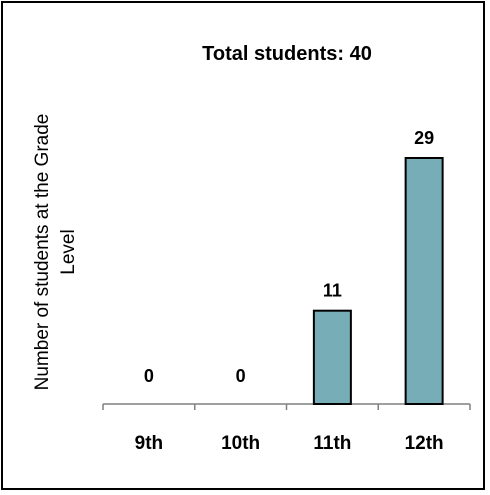  I want to click on data-label-10th: 0, so click(241, 376).